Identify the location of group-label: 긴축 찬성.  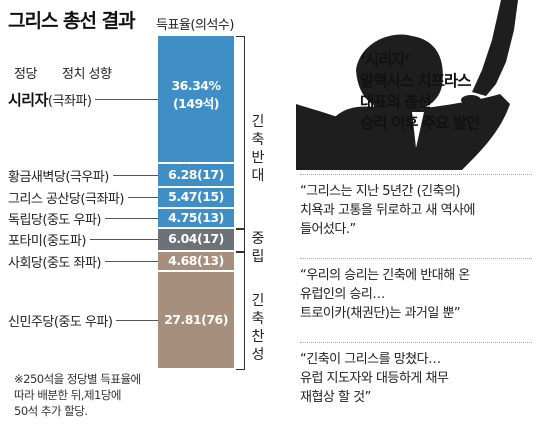
(258, 327).